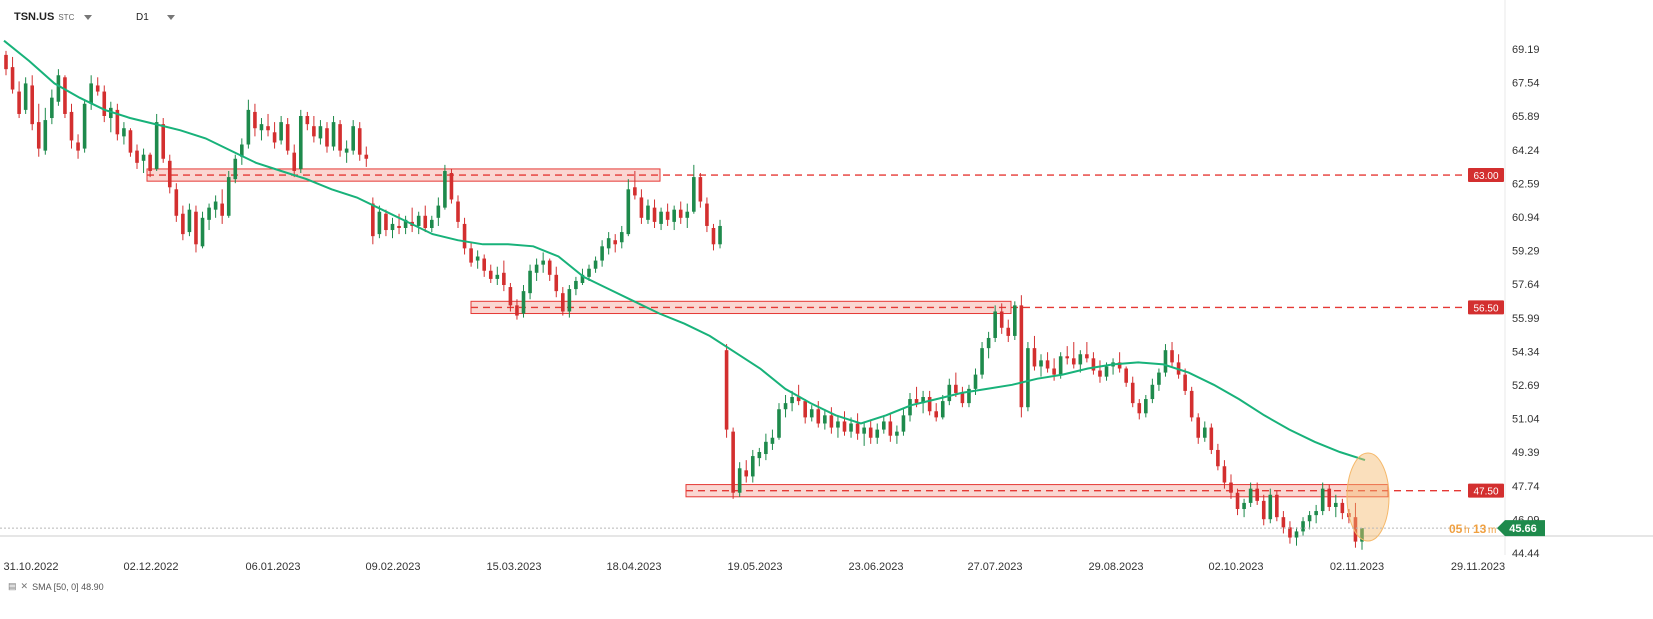 Image resolution: width=1653 pixels, height=619 pixels. Describe the element at coordinates (1526, 151) in the screenshot. I see `y-tick-label: 64.24` at that location.